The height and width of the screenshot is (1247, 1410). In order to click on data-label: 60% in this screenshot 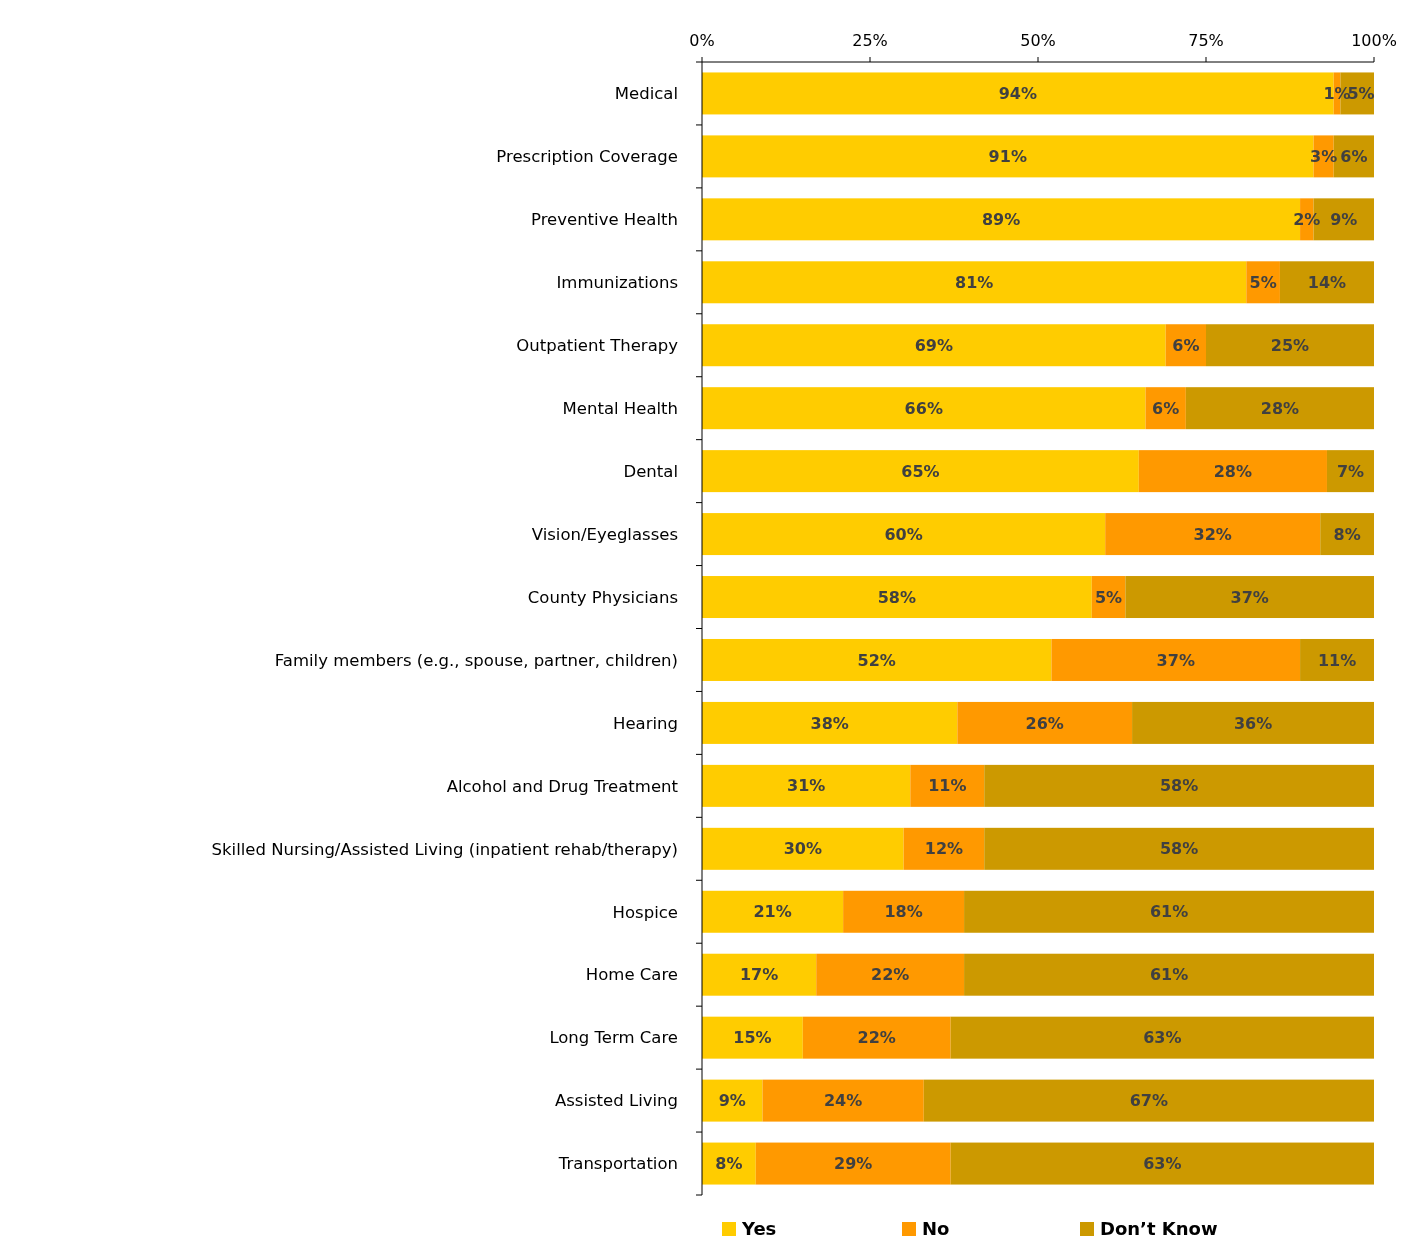, I will do `click(903, 534)`.